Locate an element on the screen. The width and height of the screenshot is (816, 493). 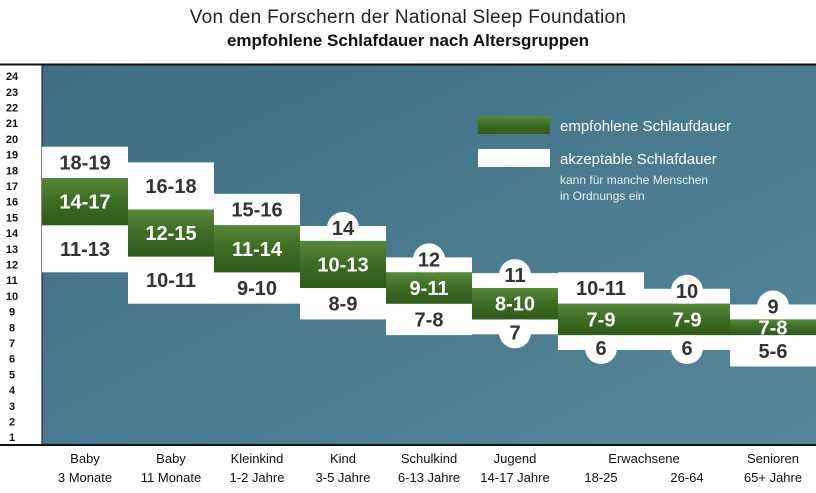
recommended-label: 9-11 is located at coordinates (429, 289).